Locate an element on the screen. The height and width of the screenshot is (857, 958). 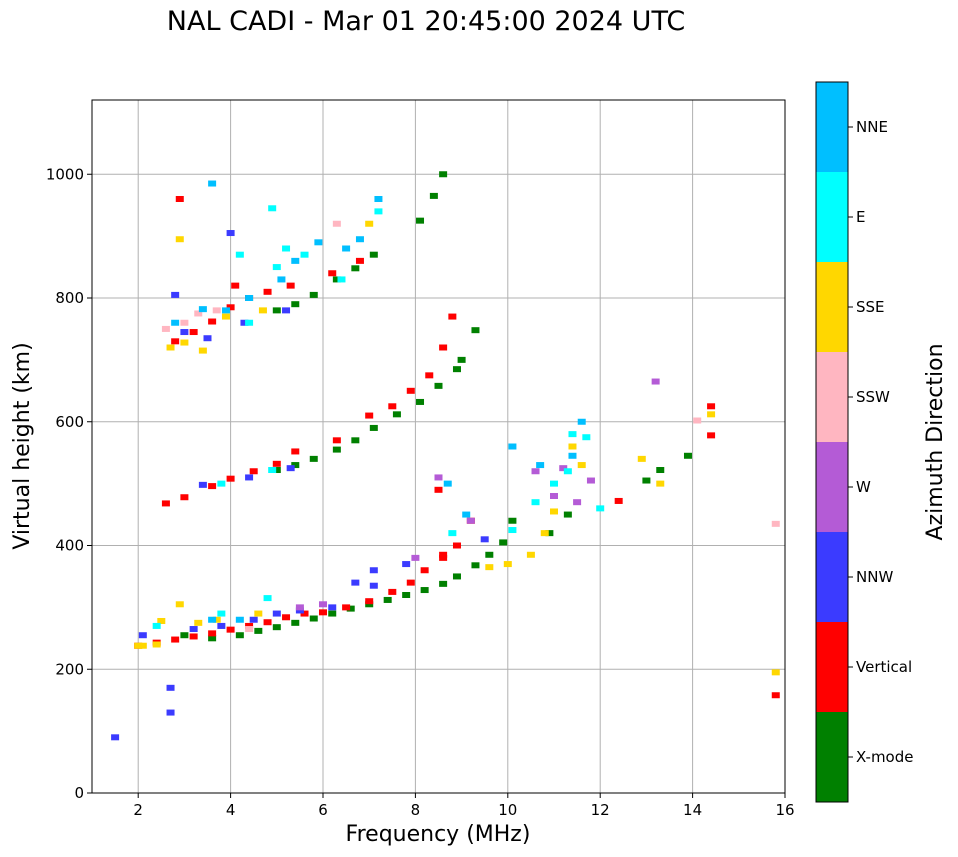
colorbar-tick-label: E is located at coordinates (860, 217).